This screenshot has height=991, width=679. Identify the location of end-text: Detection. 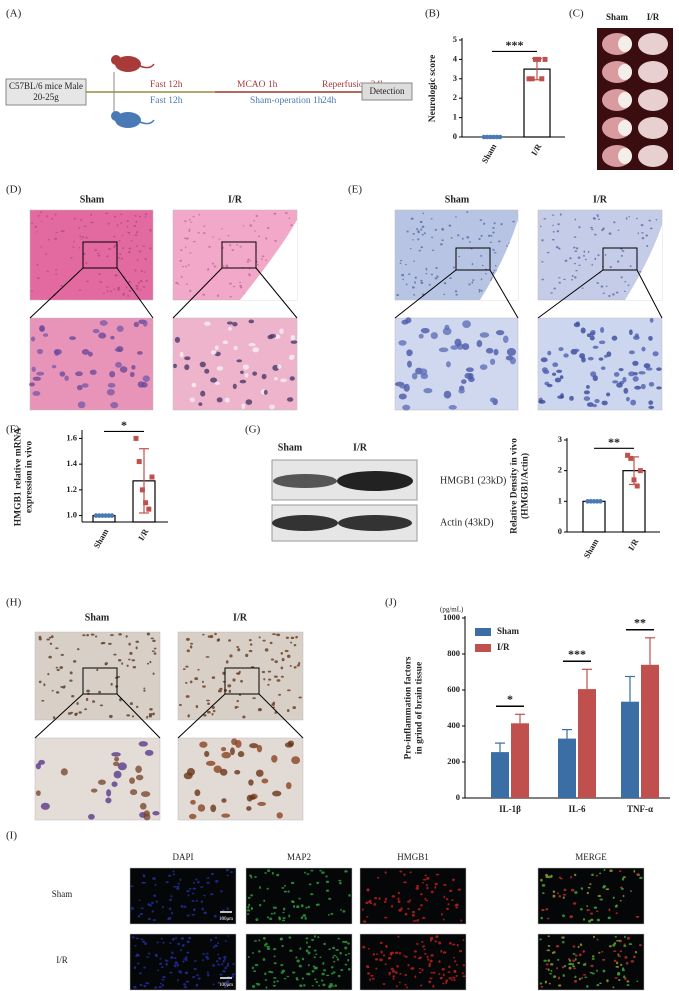
(387, 91).